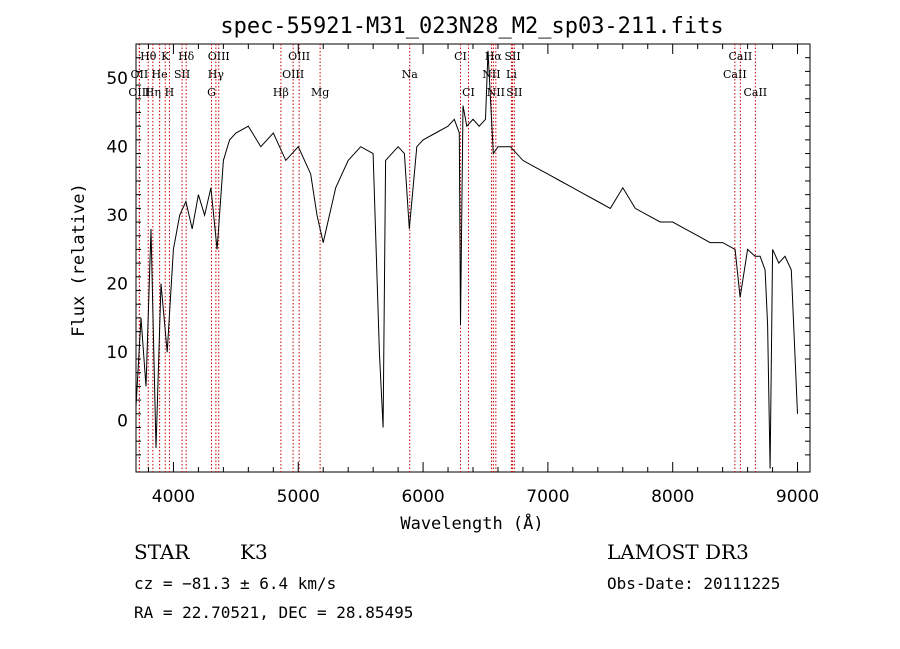 Image resolution: width=900 pixels, height=649 pixels. Describe the element at coordinates (117, 216) in the screenshot. I see `y-tick-label: 30` at that location.